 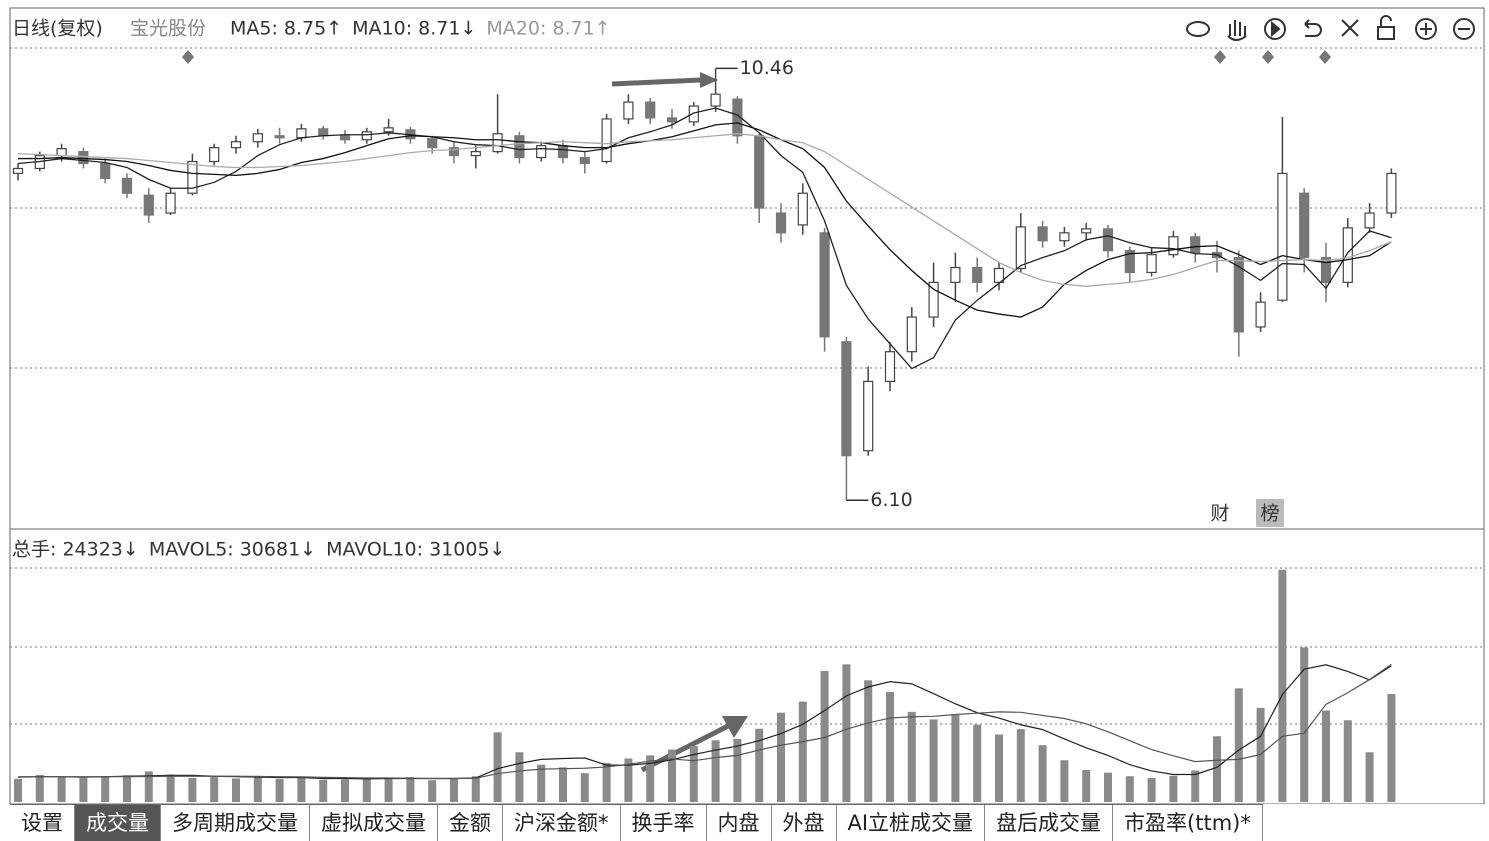 I want to click on finance-marker: 财, so click(x=1219, y=514).